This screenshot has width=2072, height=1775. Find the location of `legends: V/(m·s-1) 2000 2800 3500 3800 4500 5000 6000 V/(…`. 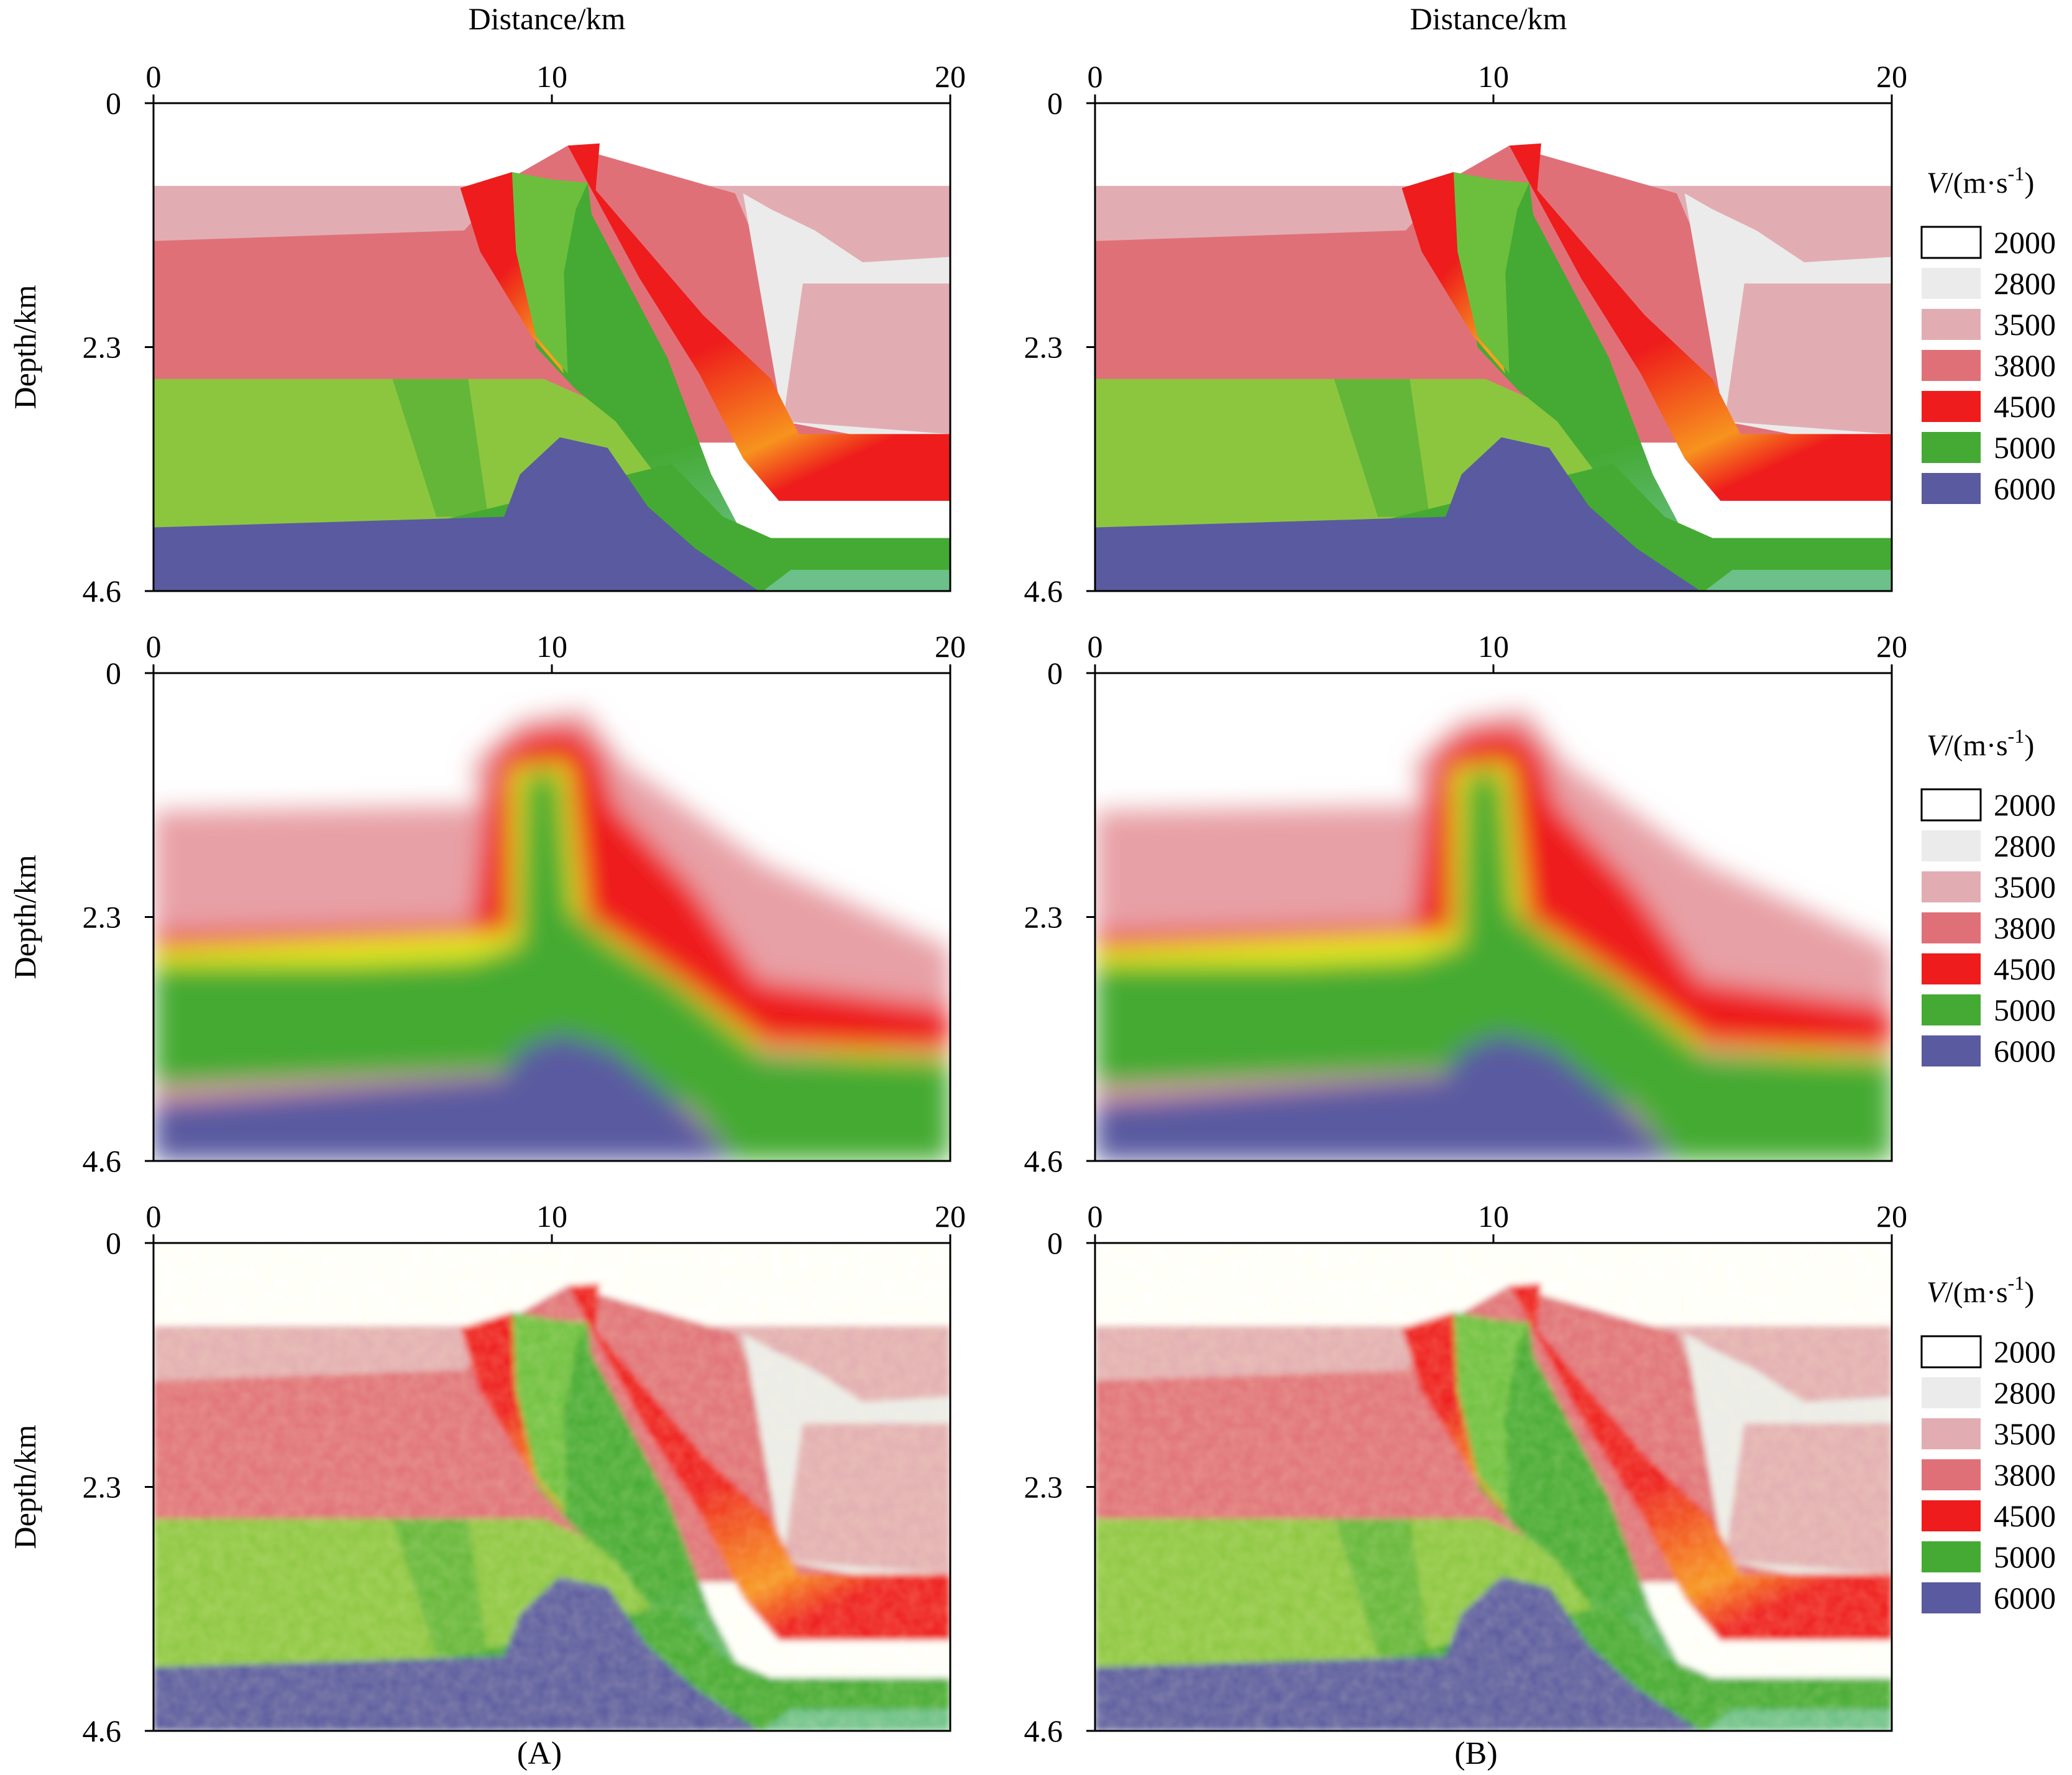

legends: V/(m·s-1) 2000 2800 3500 3800 4500 5000 6000 V/(… is located at coordinates (1988, 888).